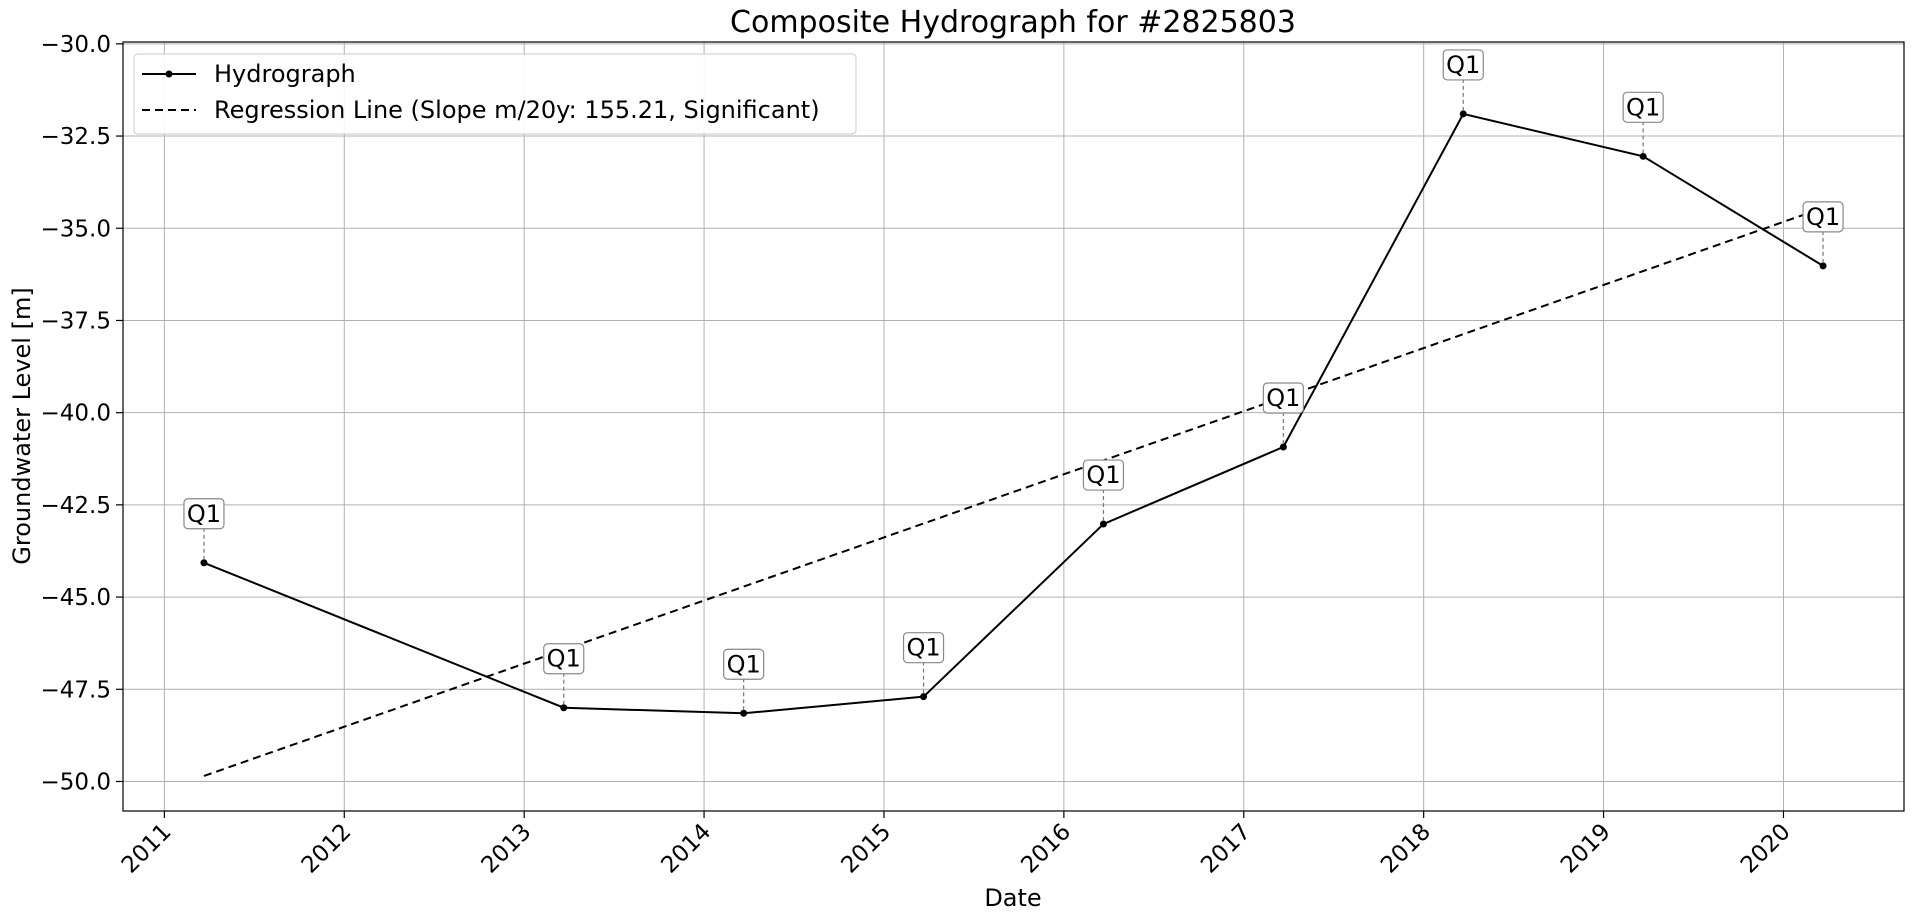  What do you see at coordinates (76, 506) in the screenshot?
I see `y-tick-label: −42.5` at bounding box center [76, 506].